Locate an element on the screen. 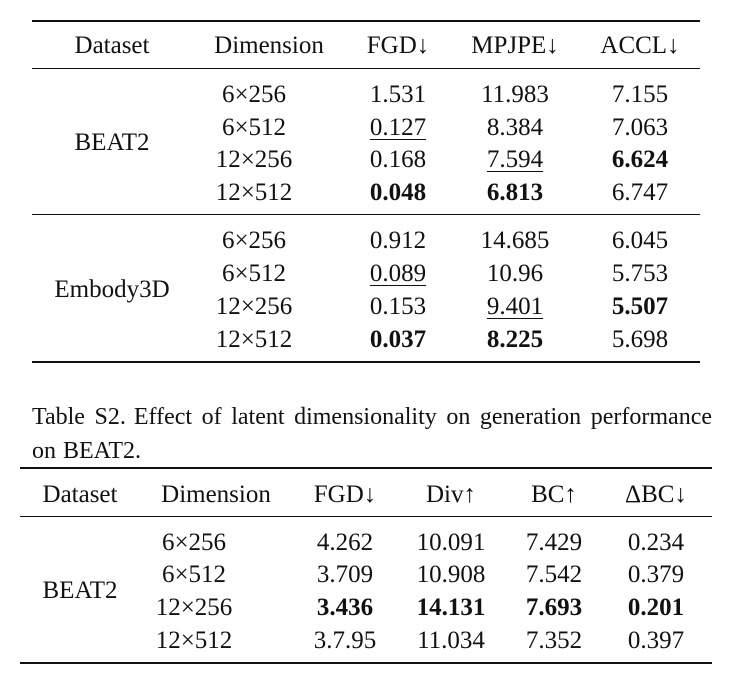  div-cell: 11.034 is located at coordinates (451, 640).